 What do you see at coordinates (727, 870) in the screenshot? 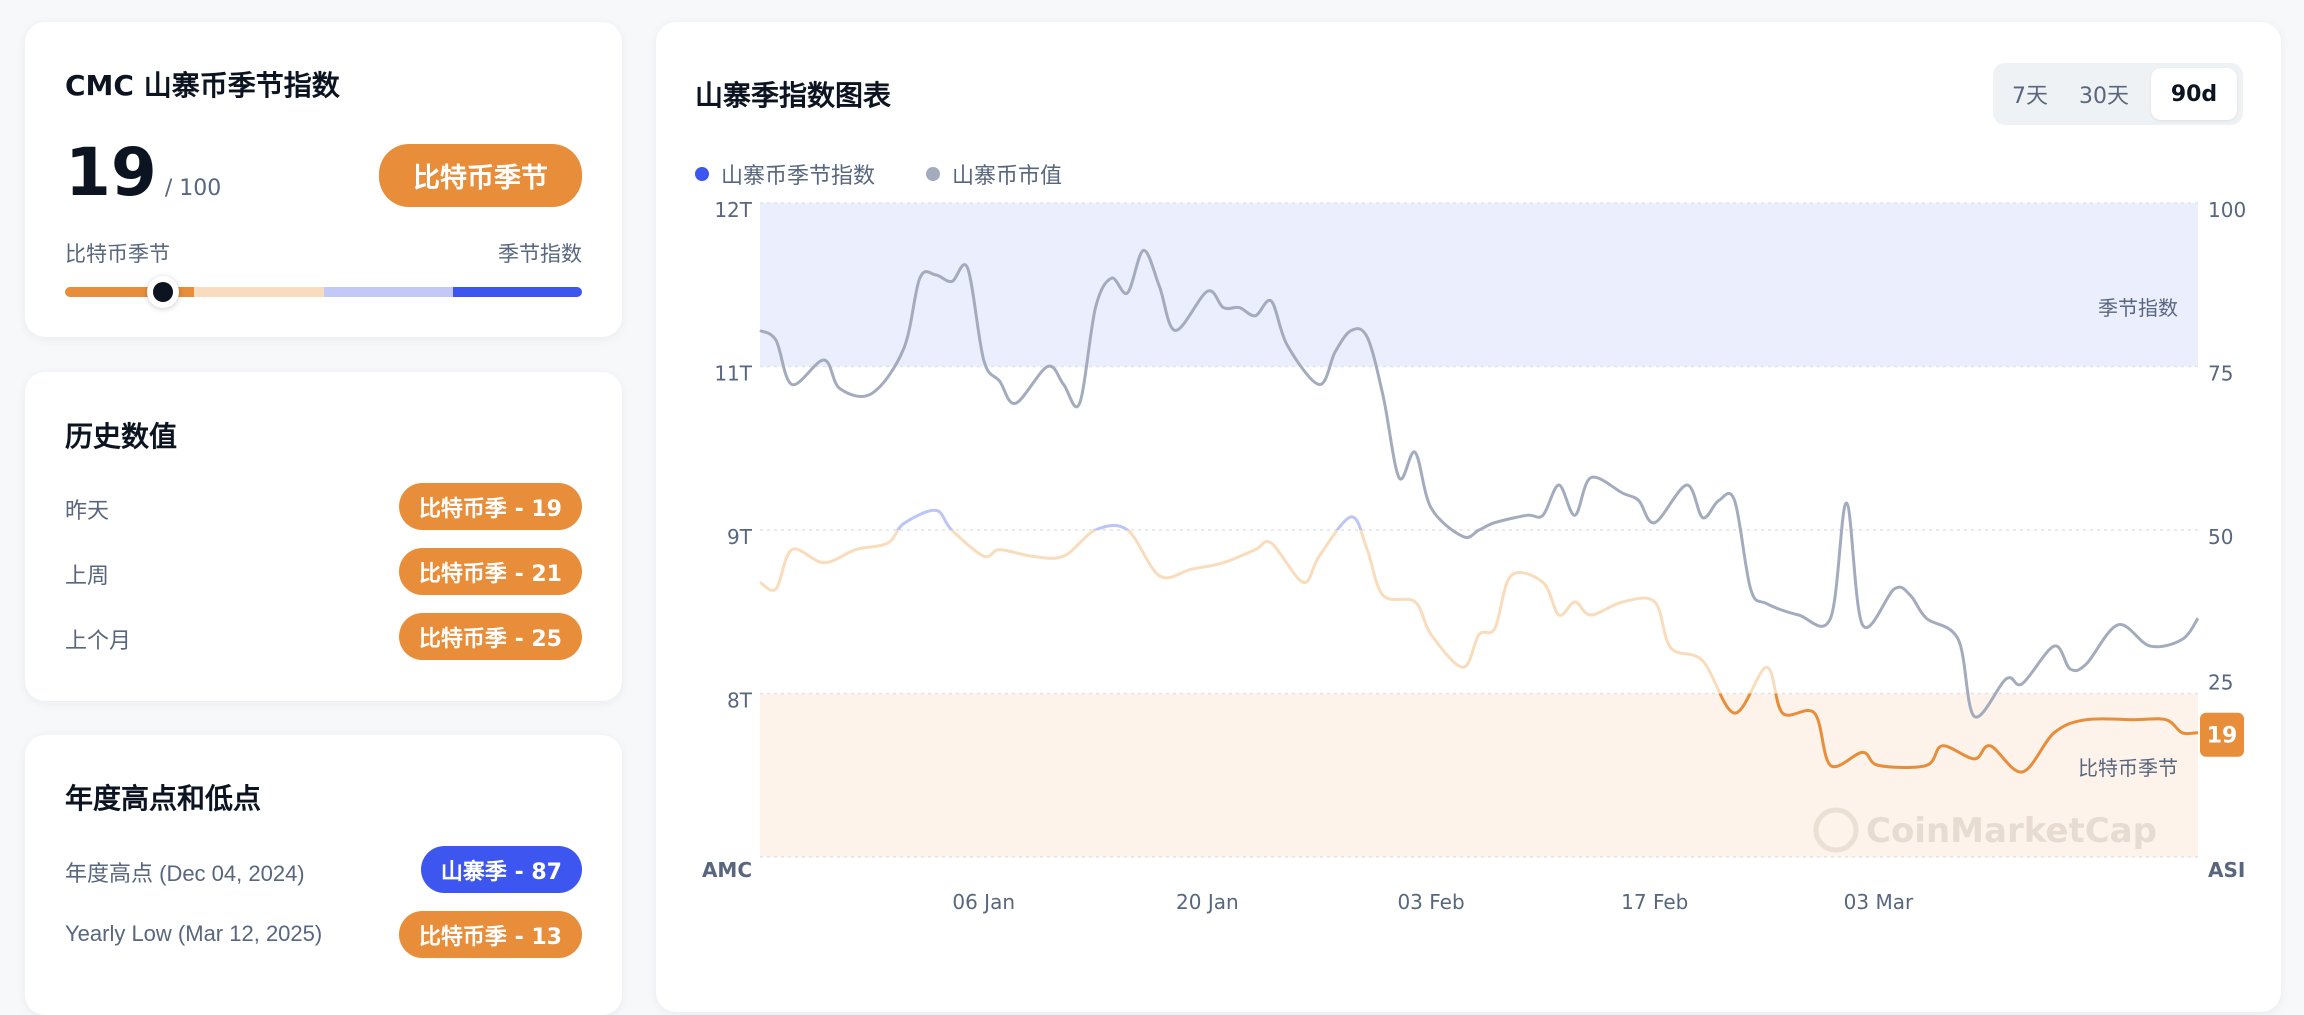
I see `left-axis-label: AMC` at bounding box center [727, 870].